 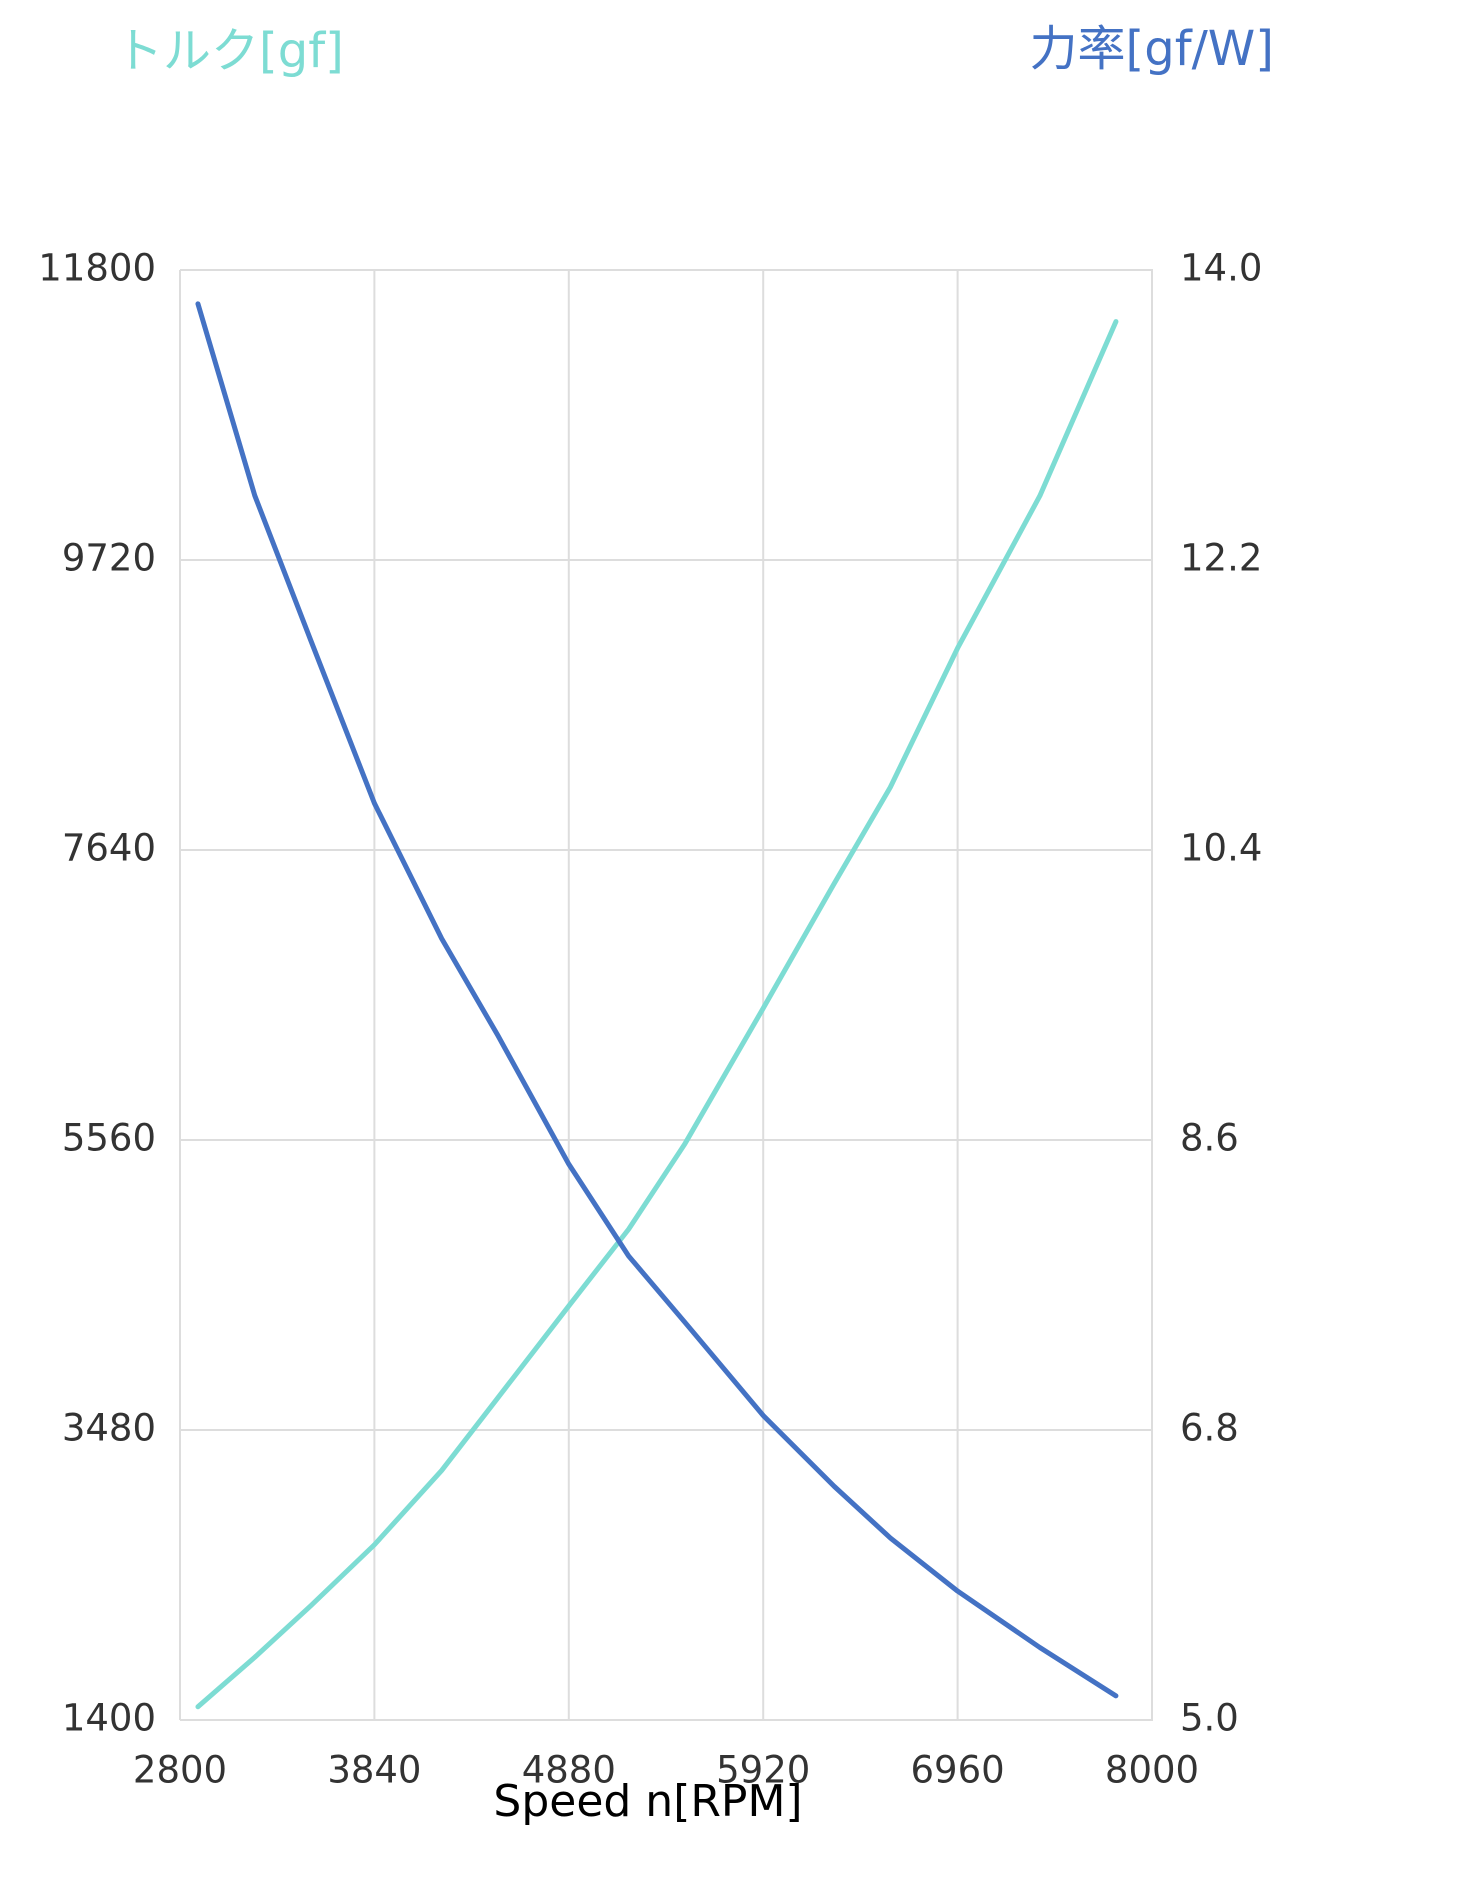 What do you see at coordinates (97, 268) in the screenshot?
I see `y-tick-label: 11800` at bounding box center [97, 268].